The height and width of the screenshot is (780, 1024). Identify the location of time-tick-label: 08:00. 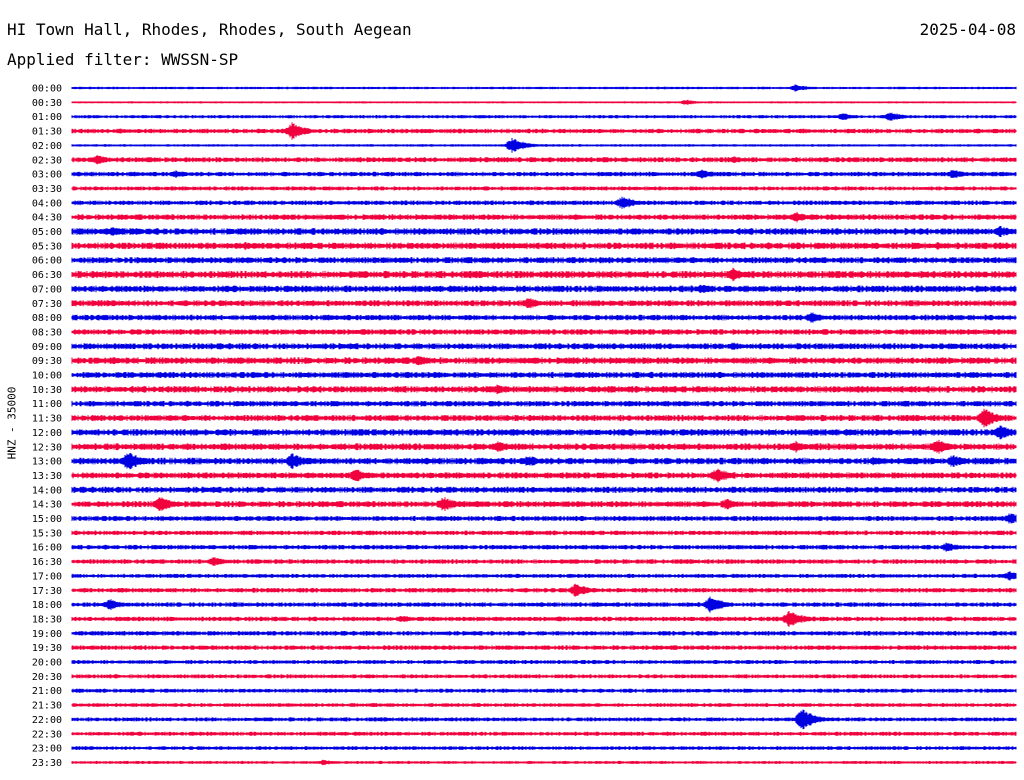
(47, 318).